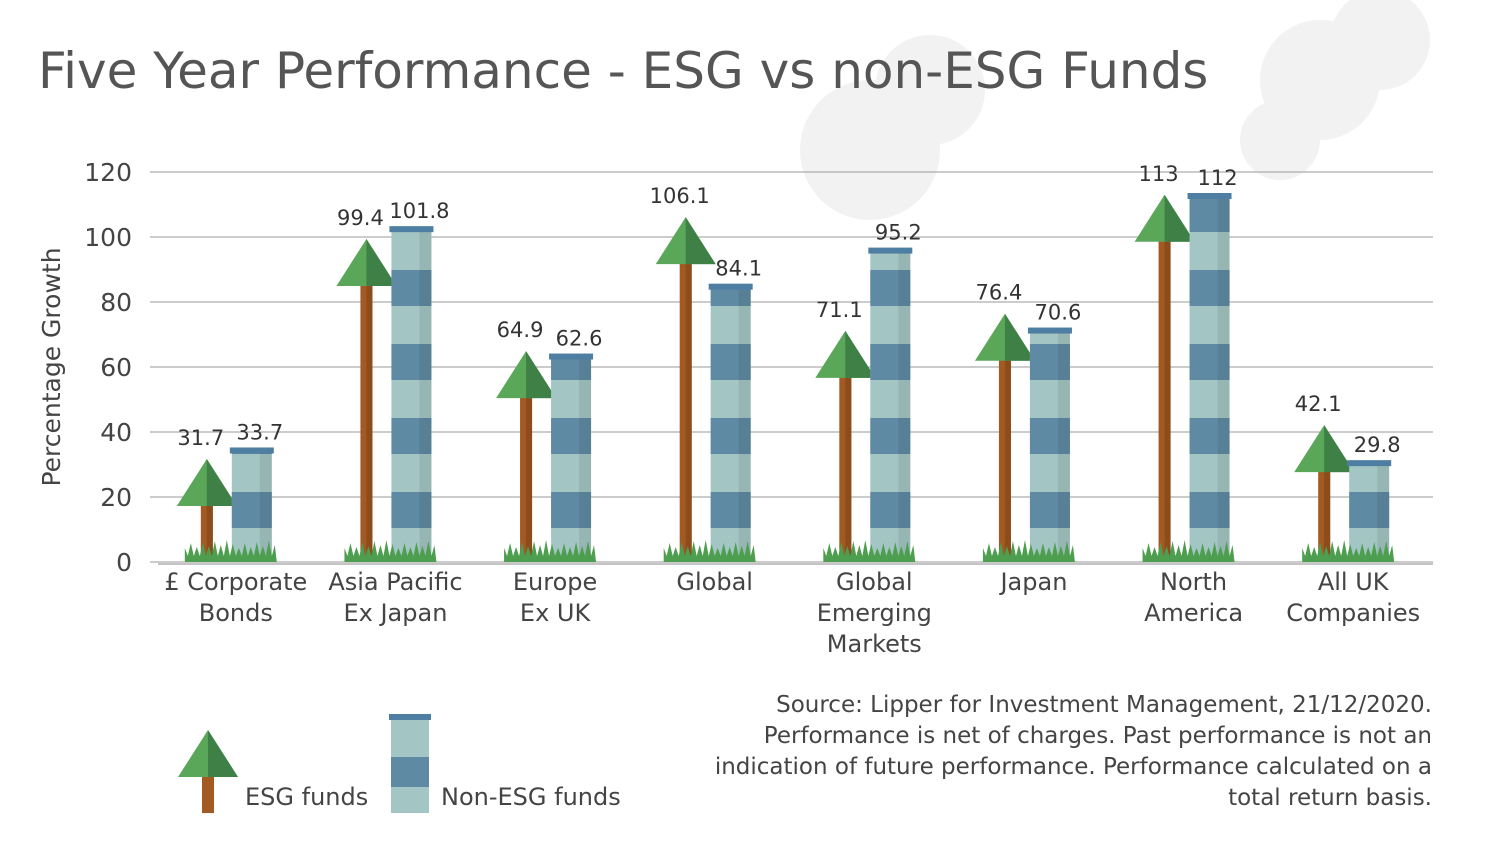  What do you see at coordinates (124, 562) in the screenshot?
I see `y-tick-label: 0` at bounding box center [124, 562].